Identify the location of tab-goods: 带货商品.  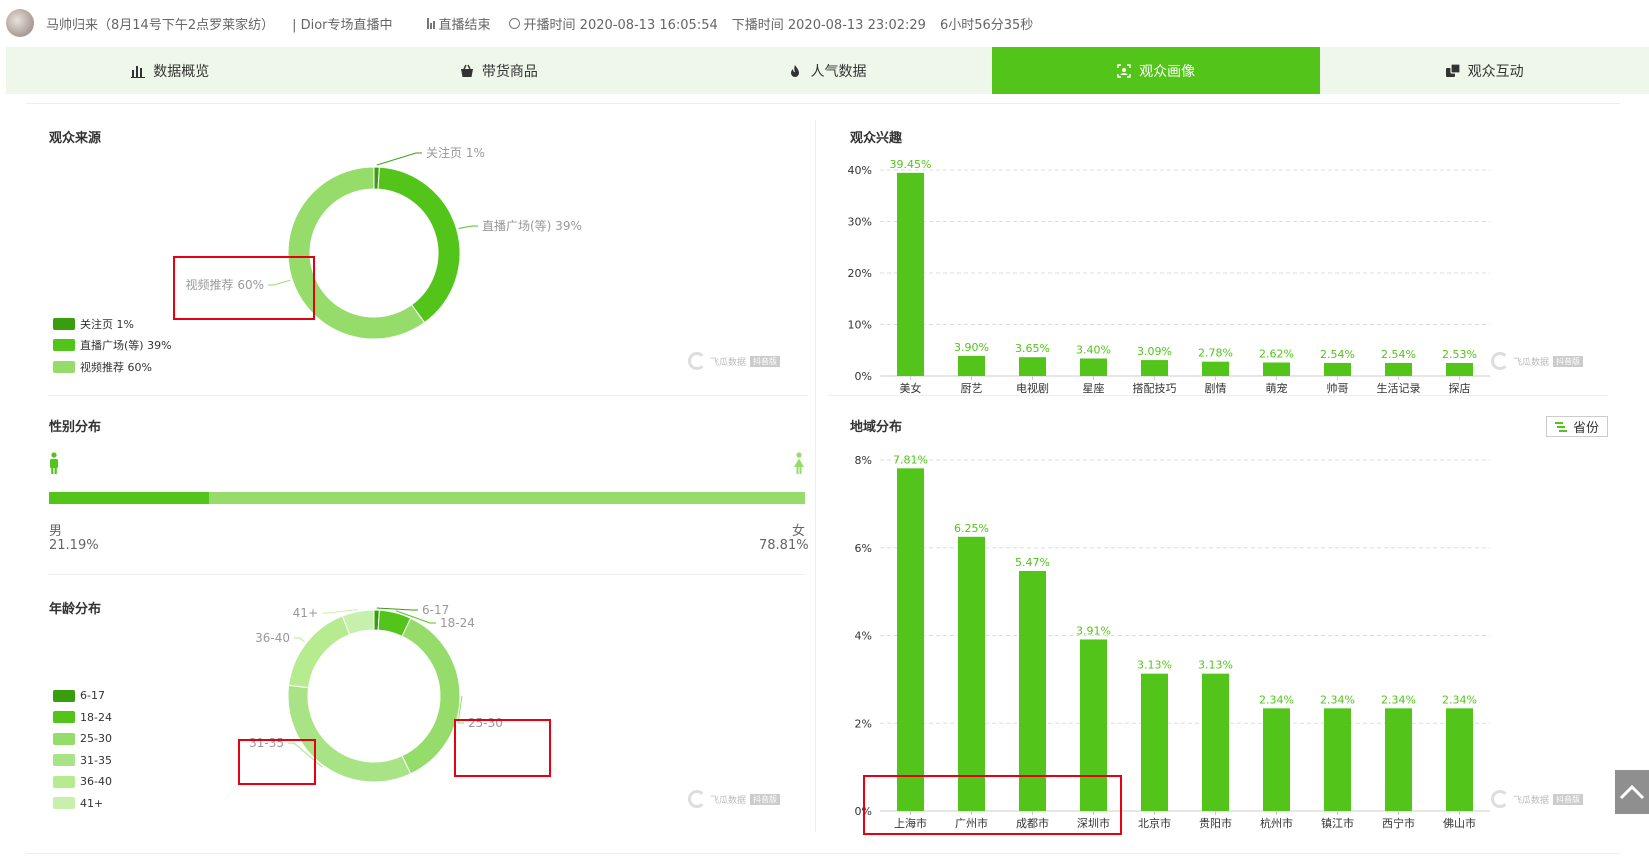
(499, 70).